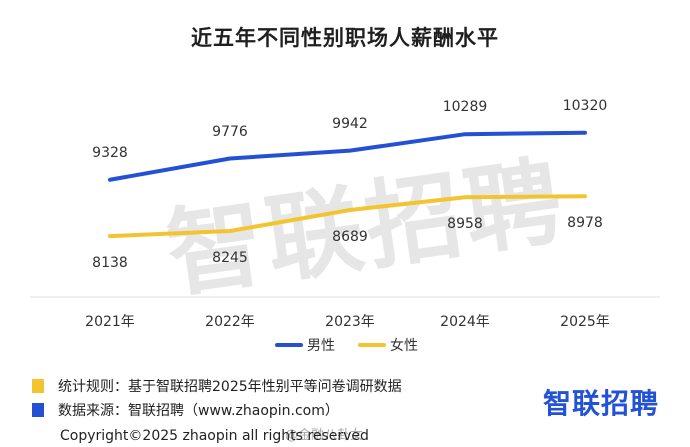 The image size is (690, 447). What do you see at coordinates (305, 345) in the screenshot?
I see `legend-item-male: 男性` at bounding box center [305, 345].